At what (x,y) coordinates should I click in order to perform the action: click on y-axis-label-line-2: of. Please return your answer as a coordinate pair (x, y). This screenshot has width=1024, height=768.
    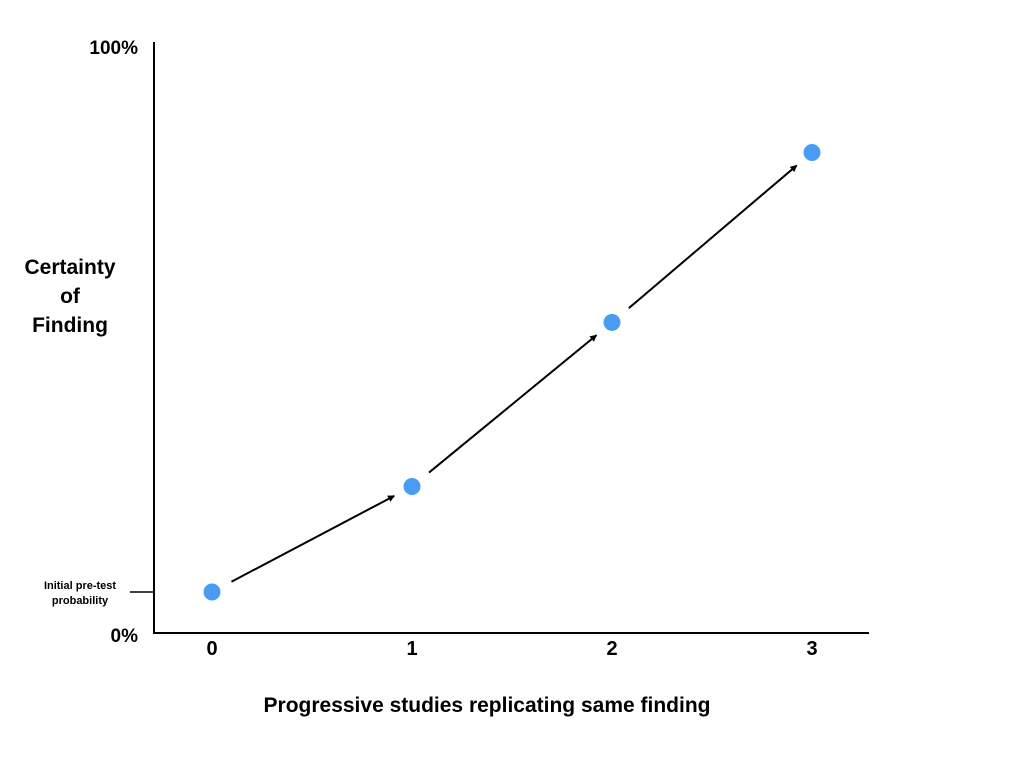
    Looking at the image, I should click on (70, 296).